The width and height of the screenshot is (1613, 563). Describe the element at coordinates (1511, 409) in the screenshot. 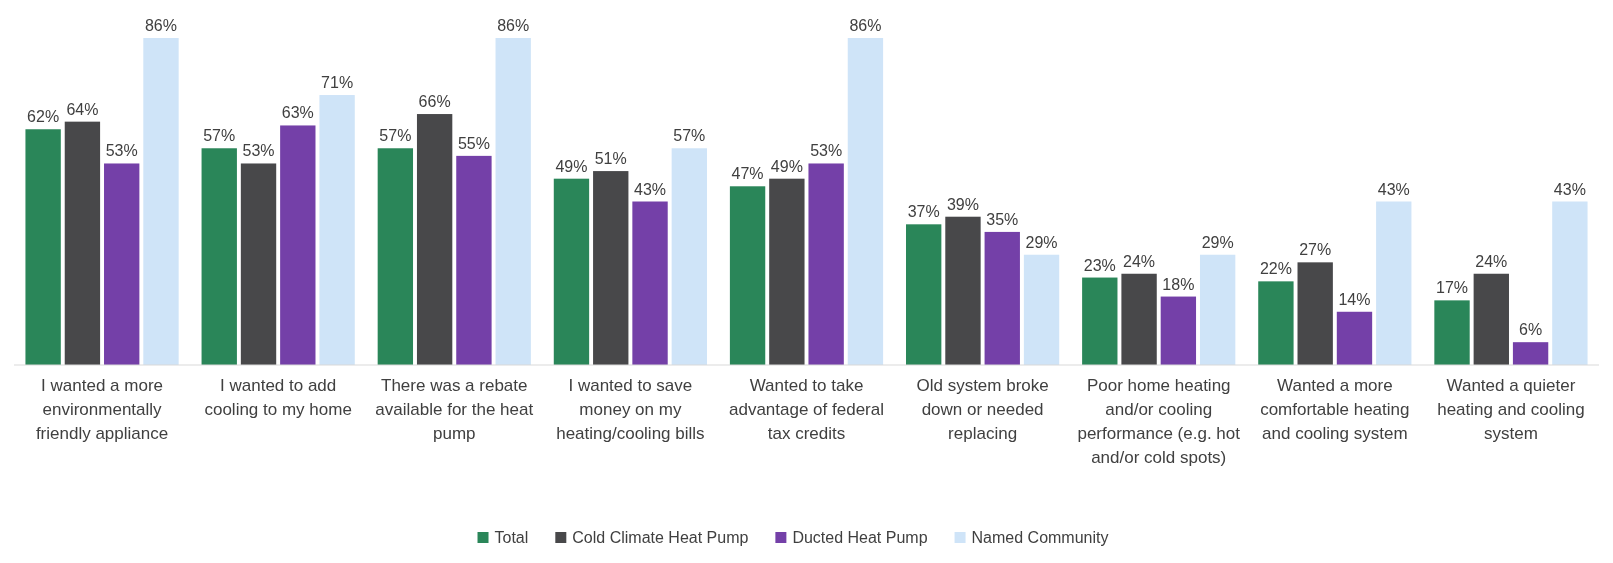

I see `x-tick-label: Wanted a quieter heating and cooling system` at that location.